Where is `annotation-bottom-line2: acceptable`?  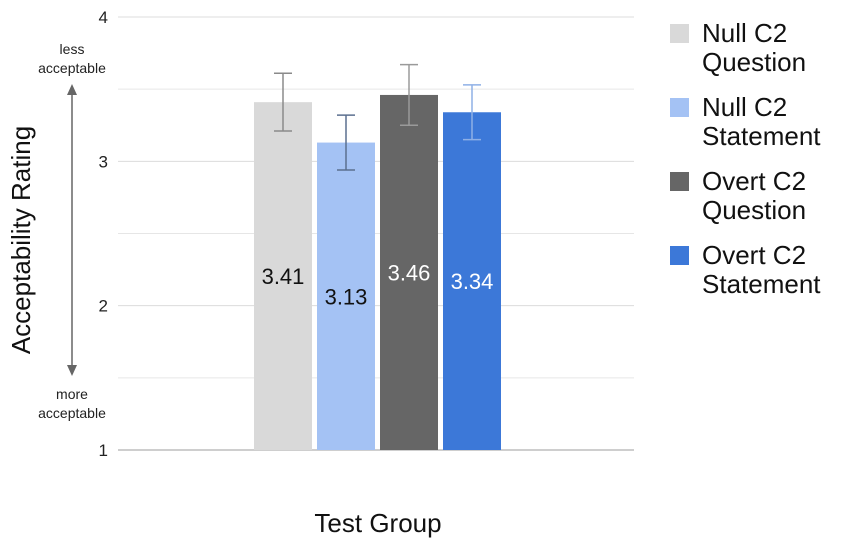
annotation-bottom-line2: acceptable is located at coordinates (72, 413).